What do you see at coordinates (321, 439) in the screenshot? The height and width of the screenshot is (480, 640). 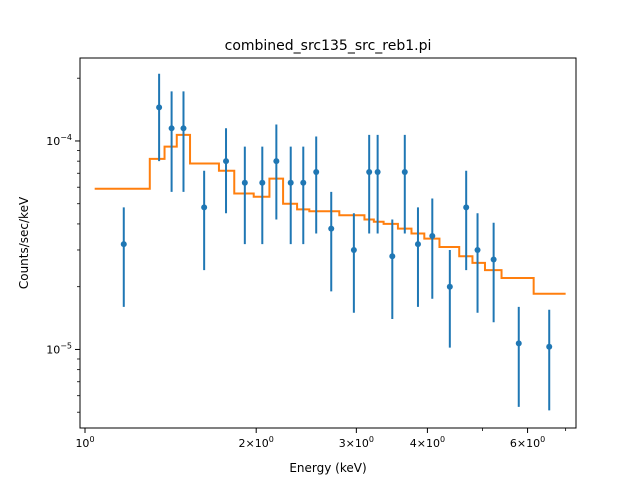 I see `x-axis: 100 2×100 3×100 4×100 6×100` at bounding box center [321, 439].